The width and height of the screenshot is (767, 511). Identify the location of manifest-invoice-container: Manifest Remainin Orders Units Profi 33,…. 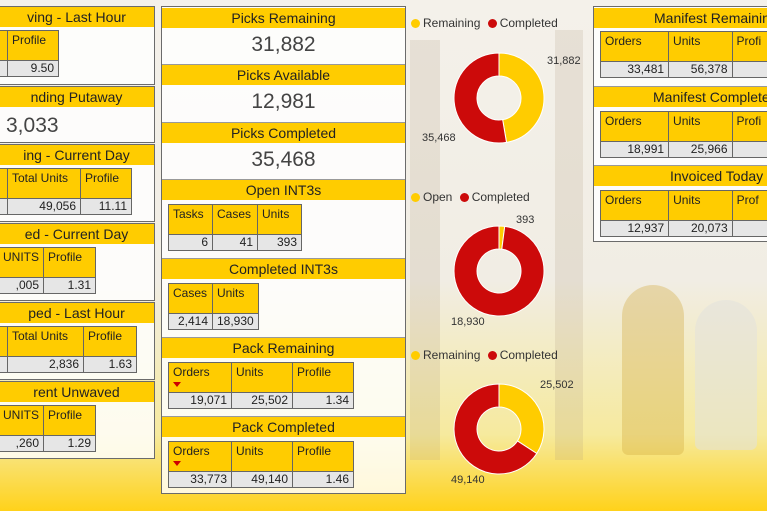
(680, 124).